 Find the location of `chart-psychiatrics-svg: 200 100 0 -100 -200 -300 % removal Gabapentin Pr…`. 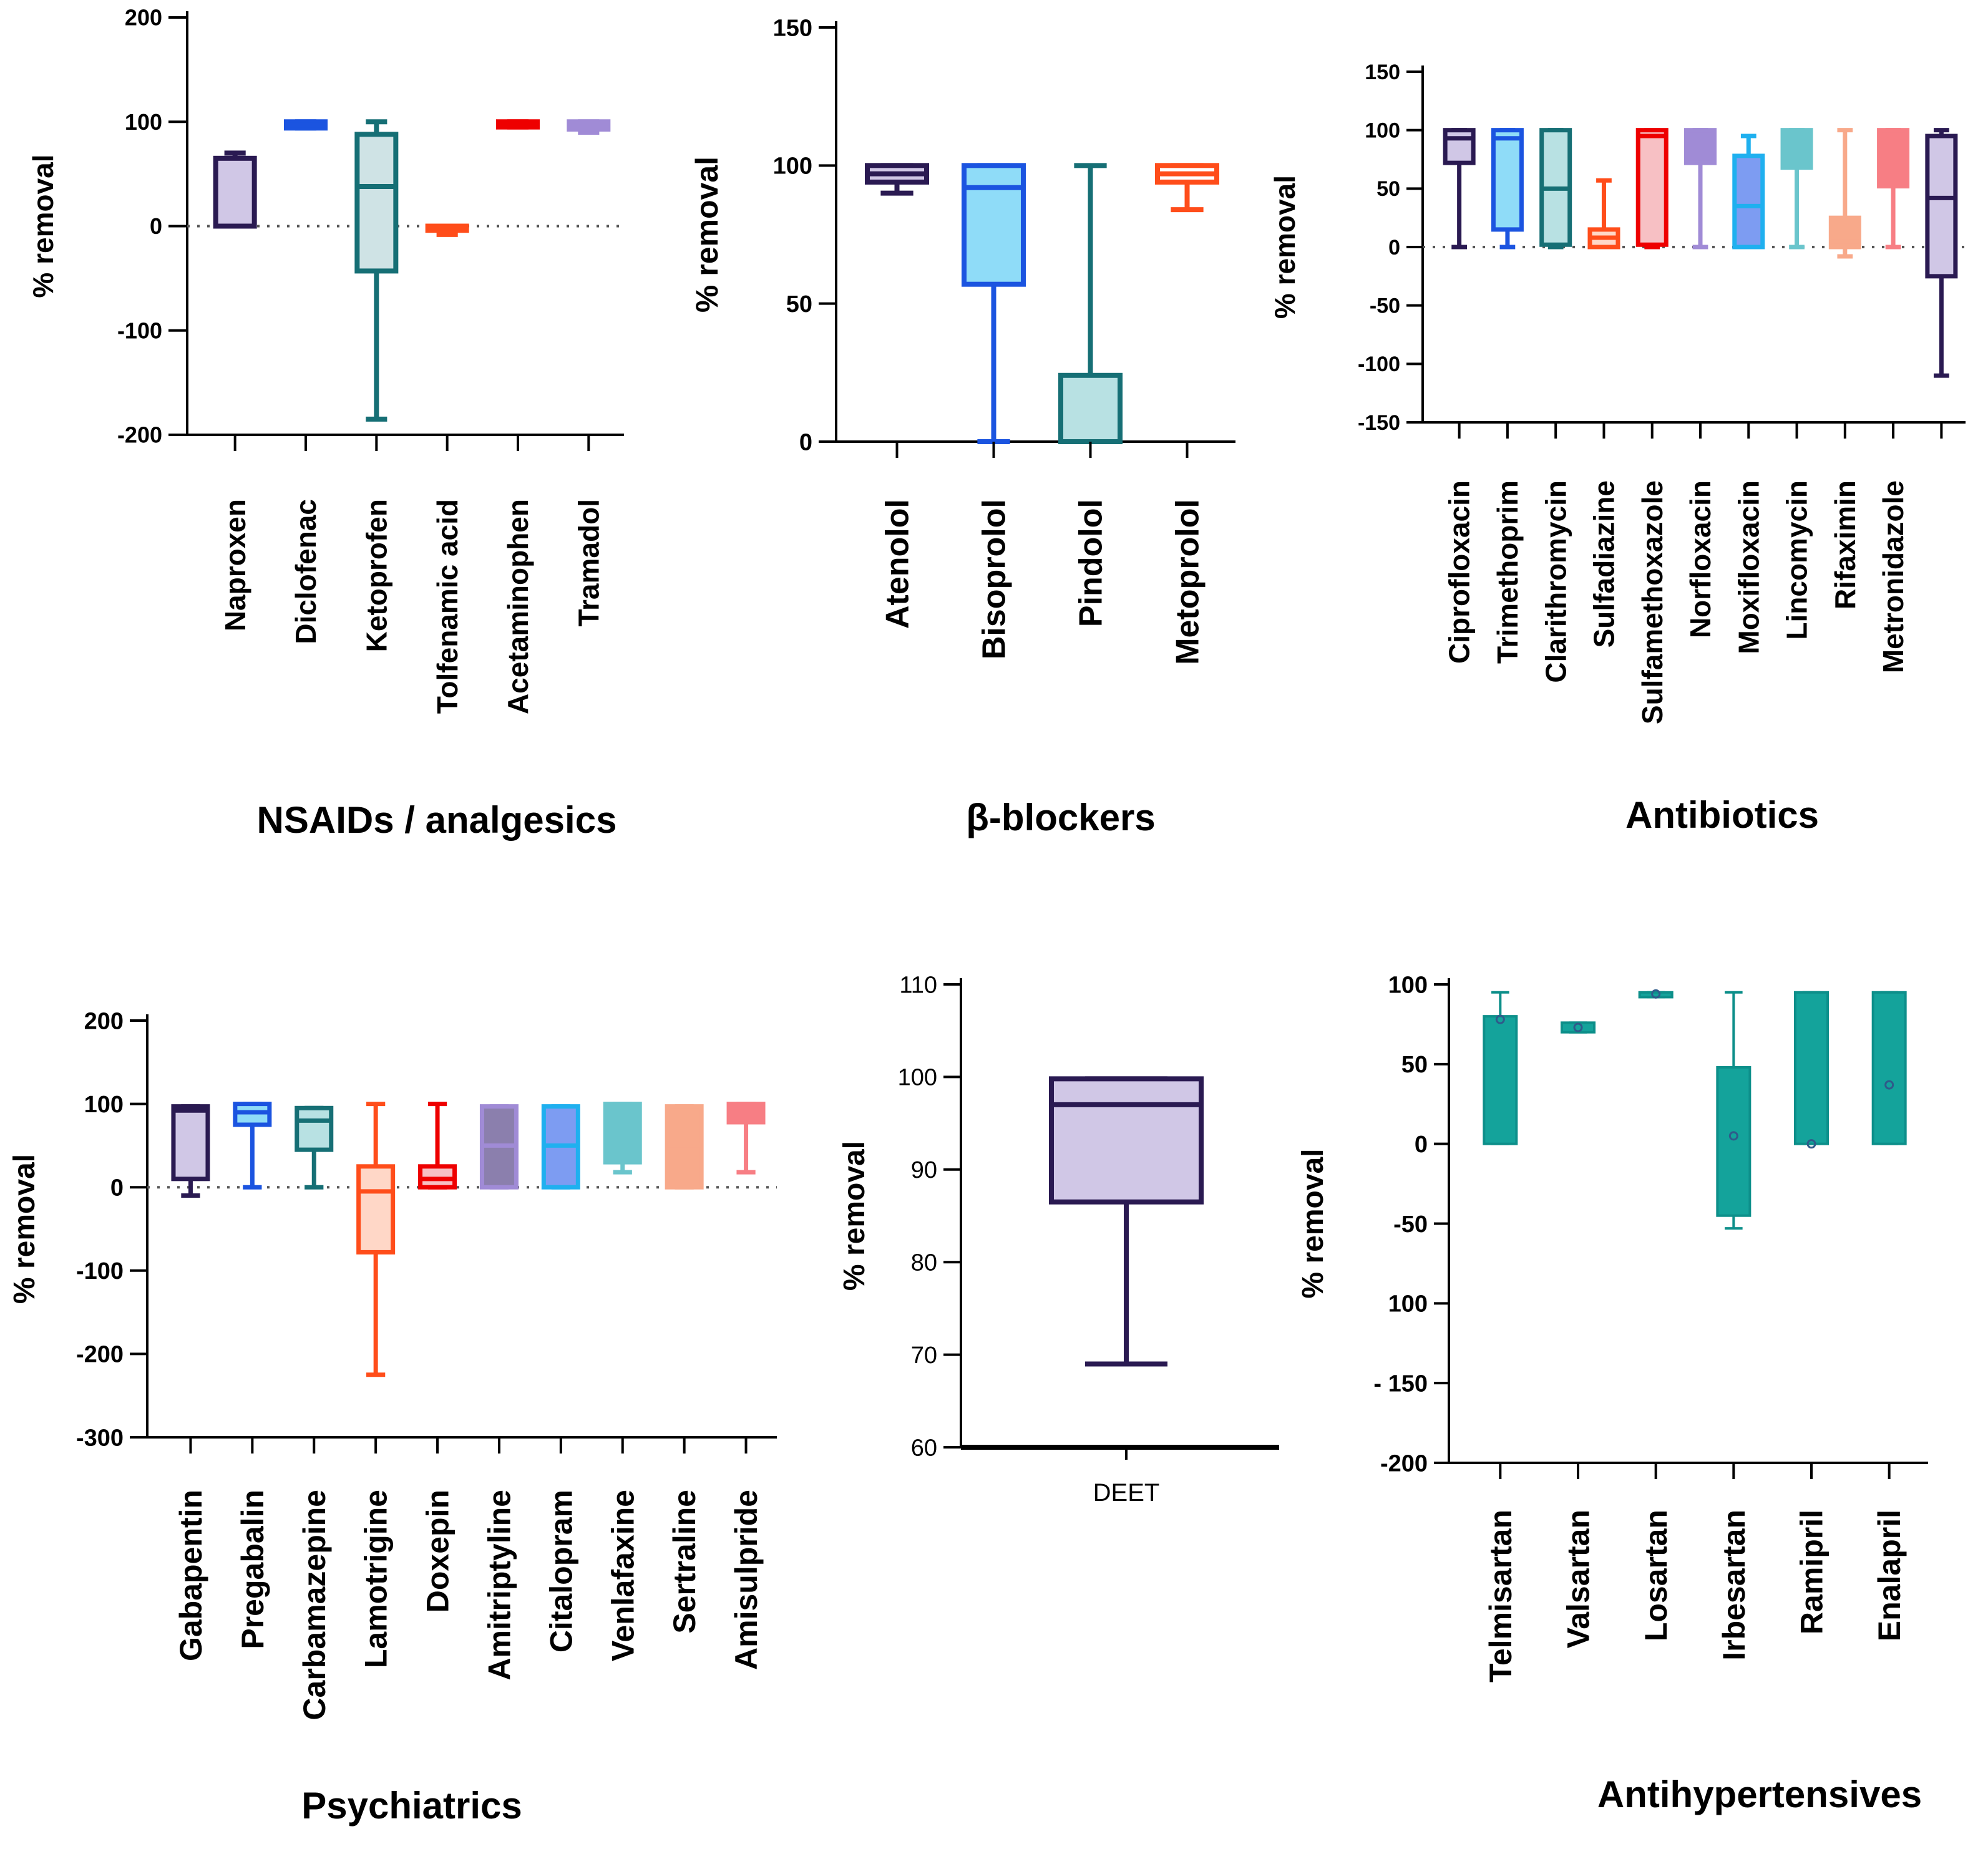

chart-psychiatrics-svg: 200 100 0 -100 -200 -300 % removal Gabapentin Pr… is located at coordinates (392, 1364).